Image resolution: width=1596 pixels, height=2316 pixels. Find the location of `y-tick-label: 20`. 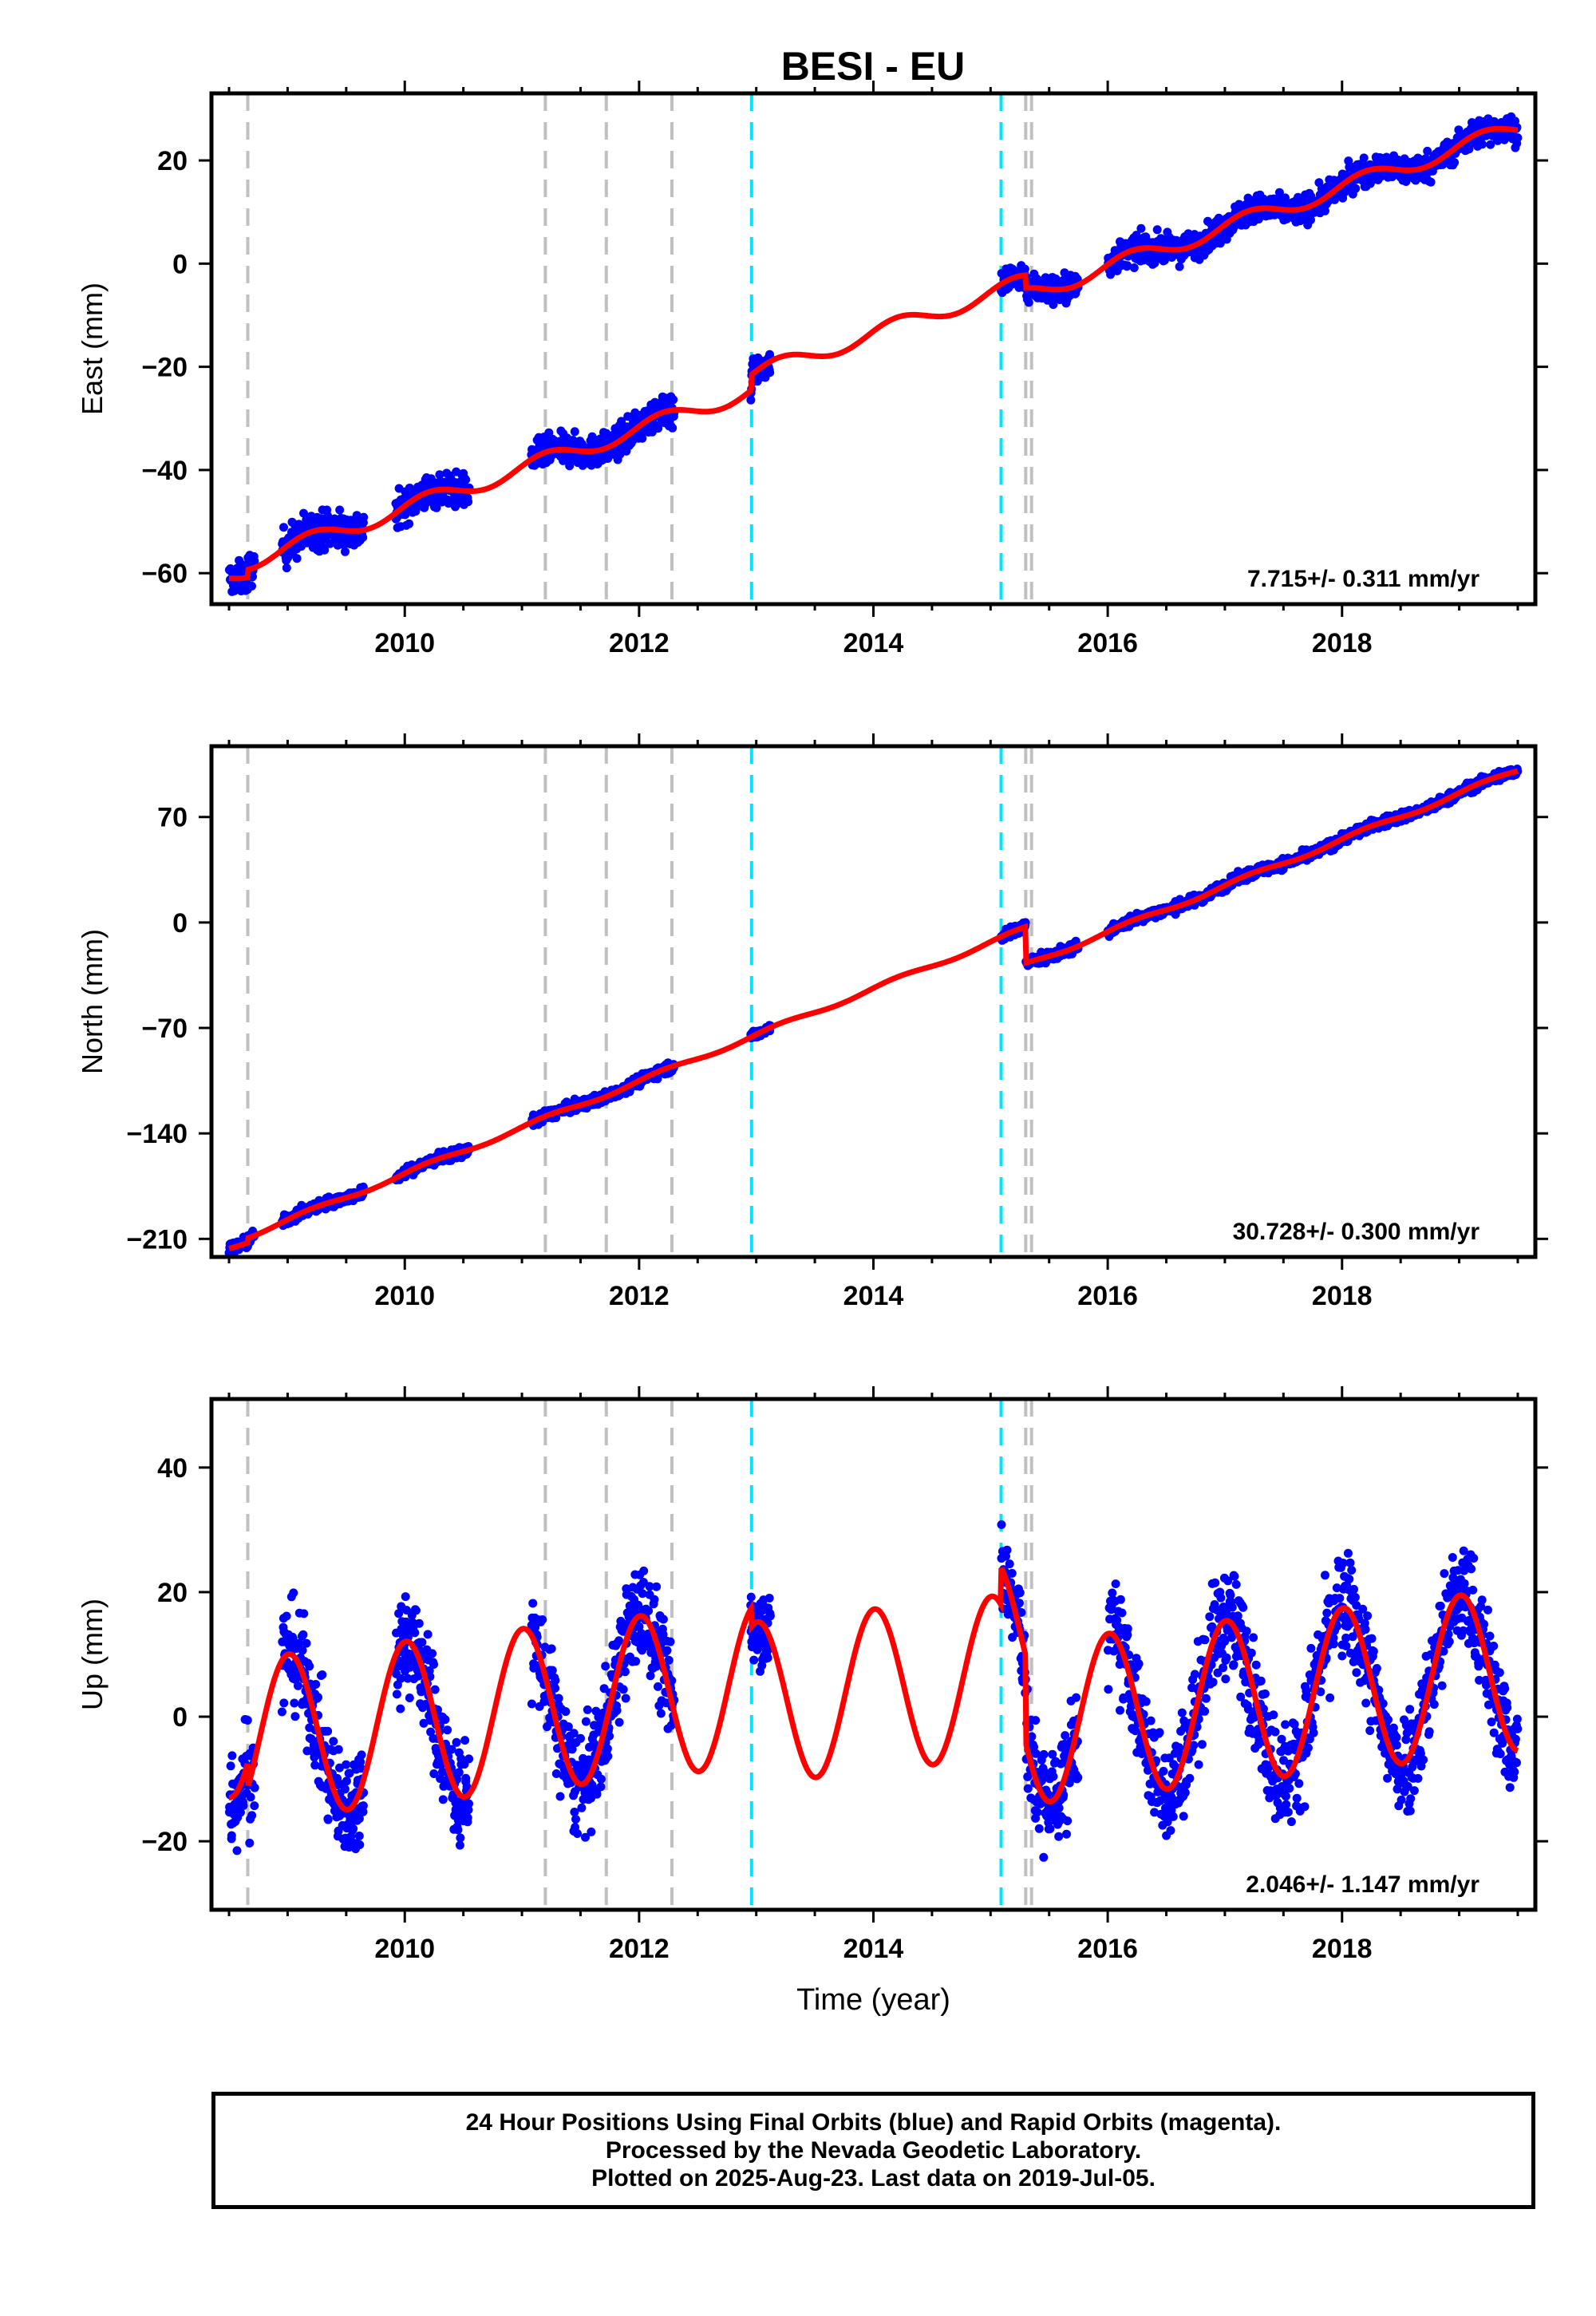

y-tick-label: 20 is located at coordinates (172, 161).